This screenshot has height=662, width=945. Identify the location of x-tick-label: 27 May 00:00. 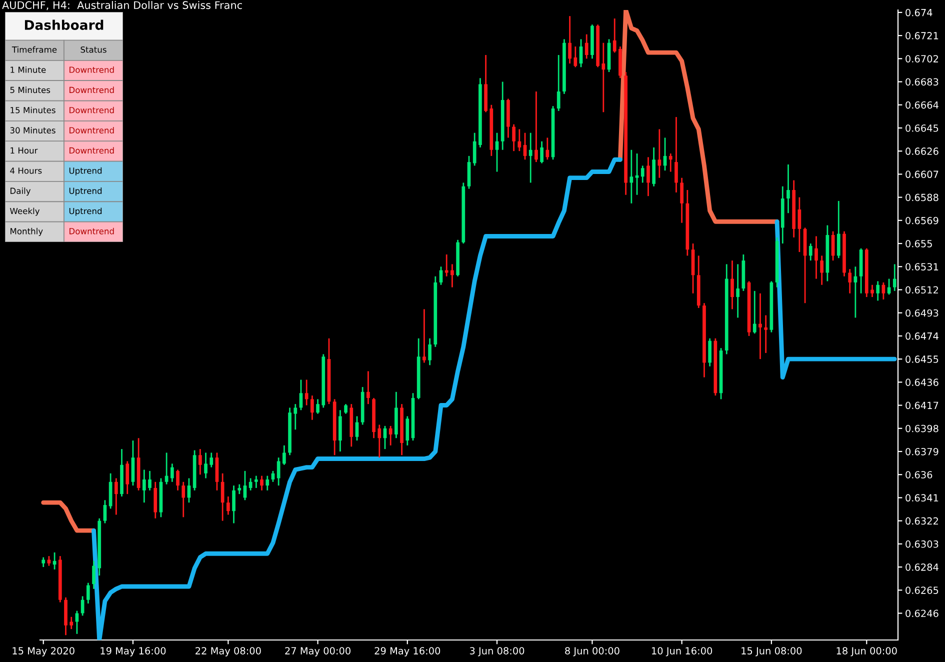
(317, 651).